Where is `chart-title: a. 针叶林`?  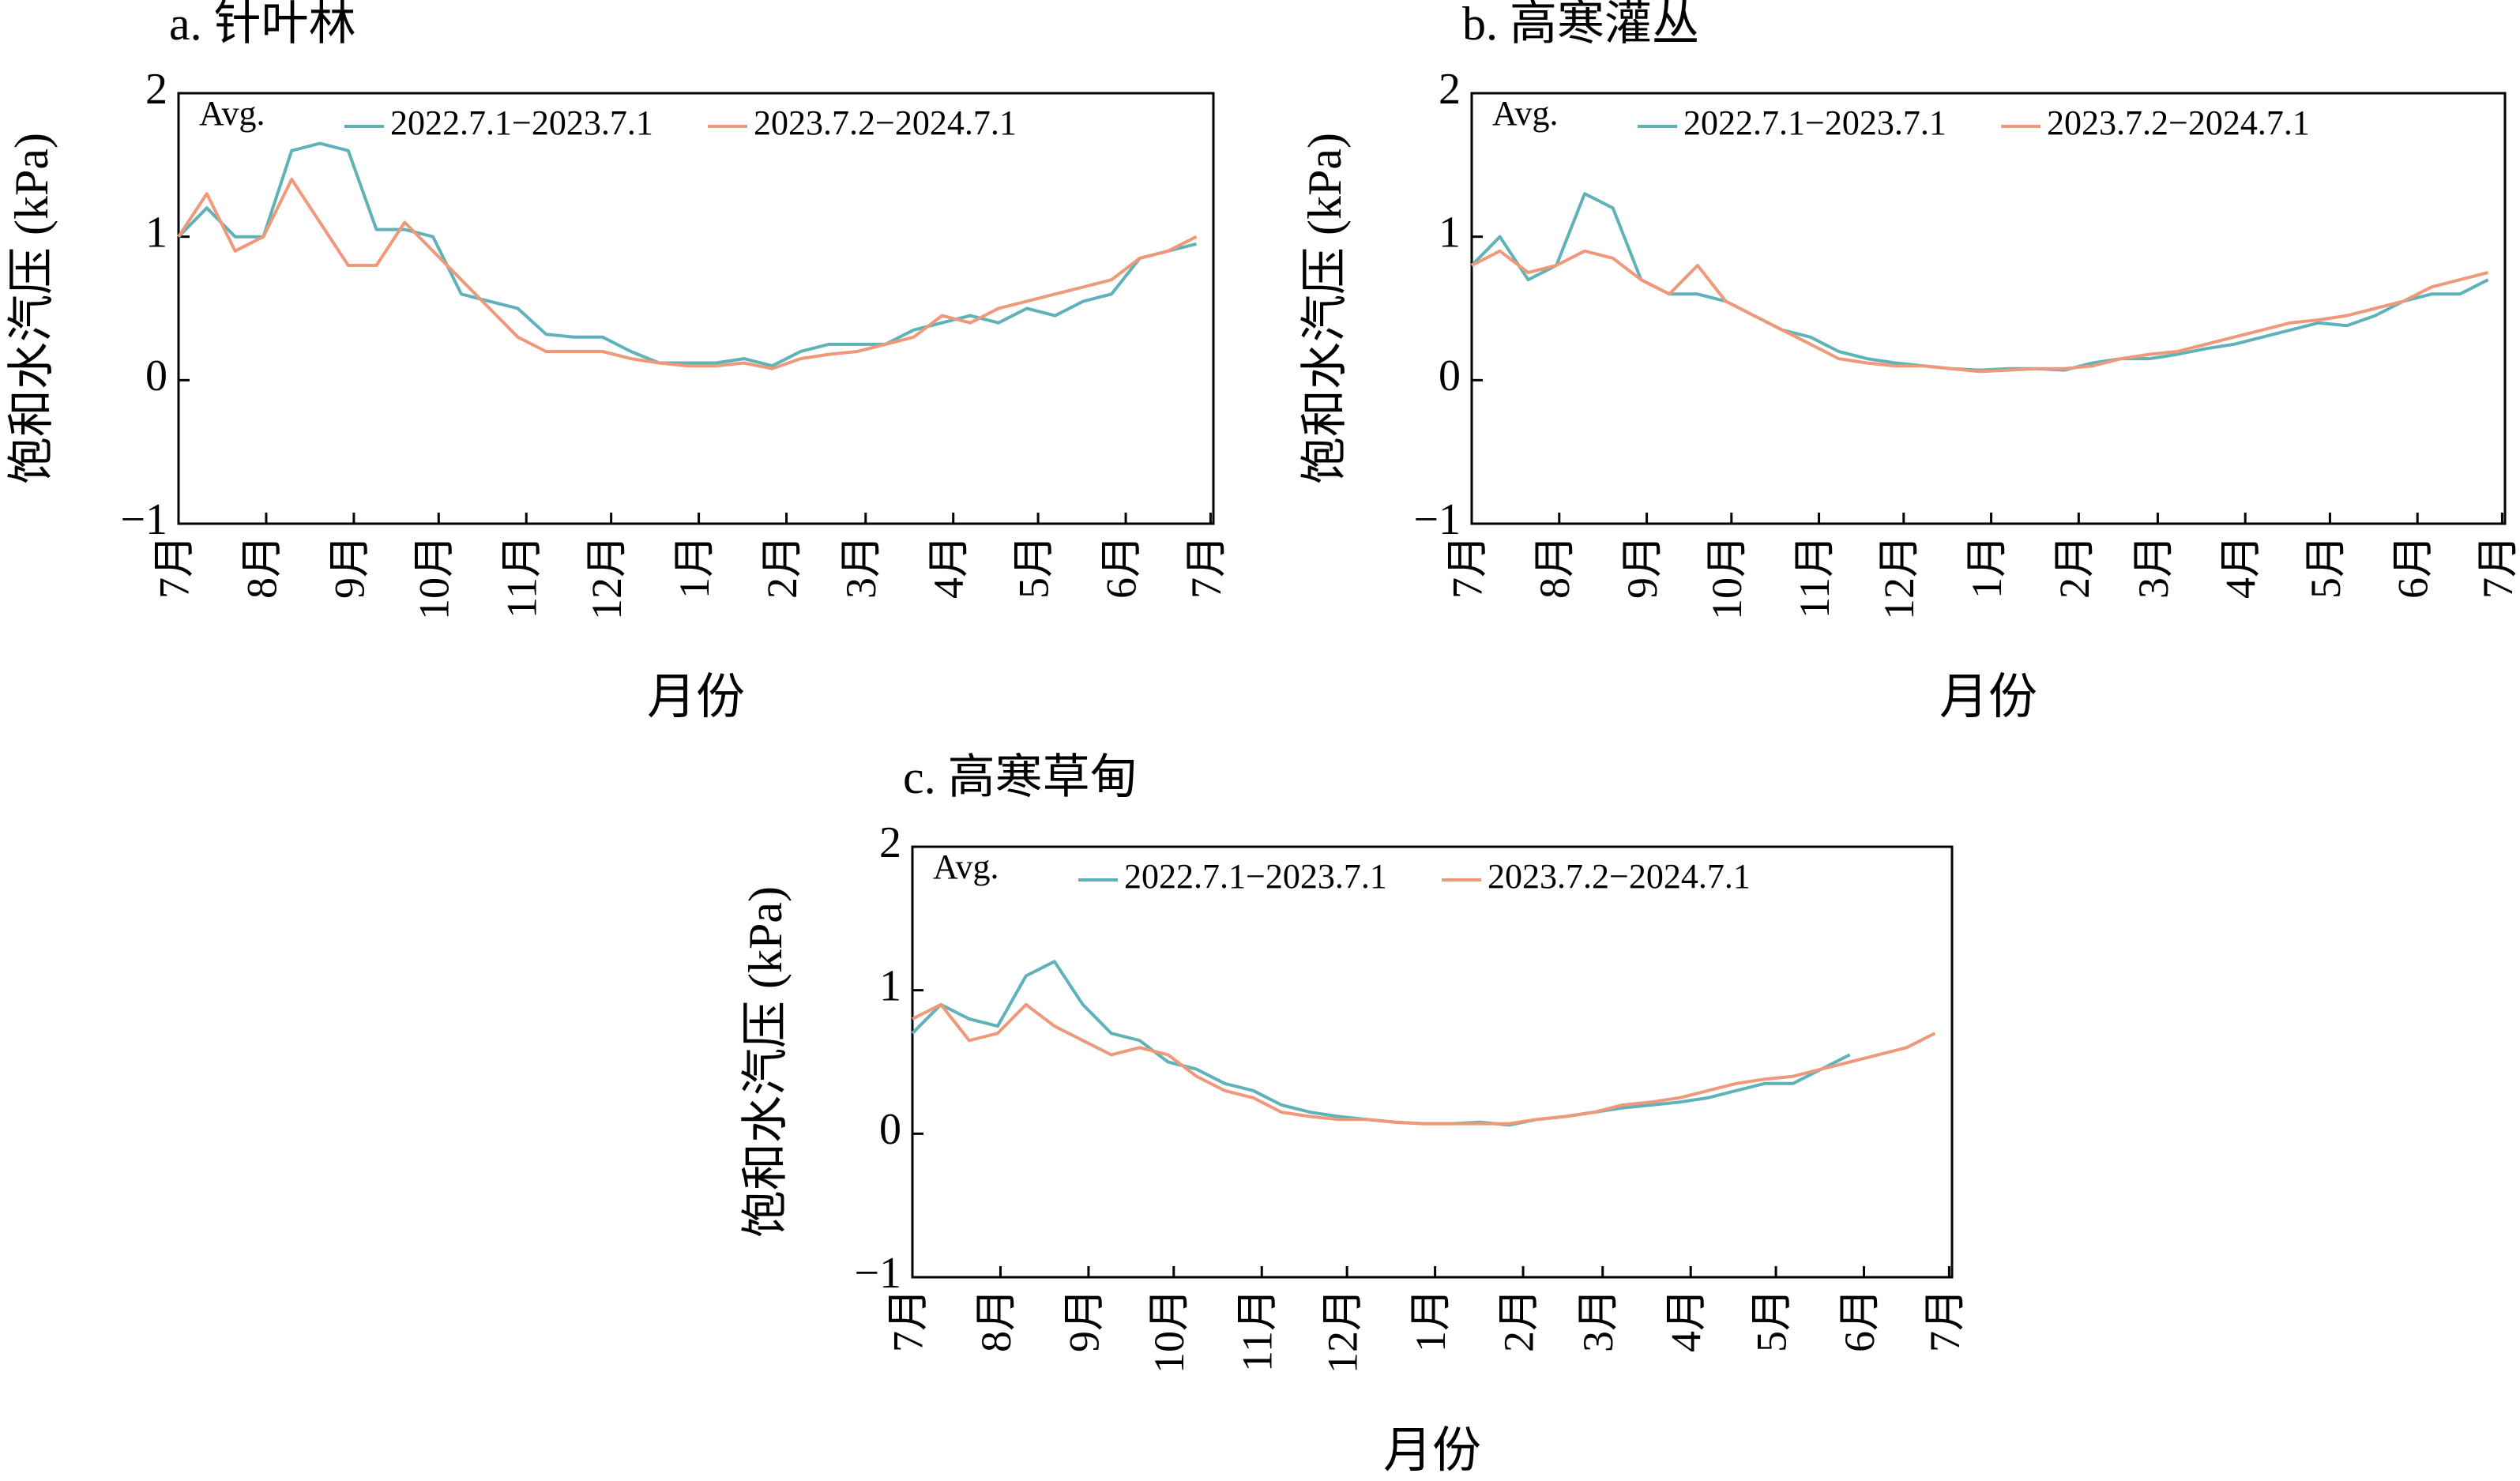
chart-title: a. 针叶林 is located at coordinates (262, 25).